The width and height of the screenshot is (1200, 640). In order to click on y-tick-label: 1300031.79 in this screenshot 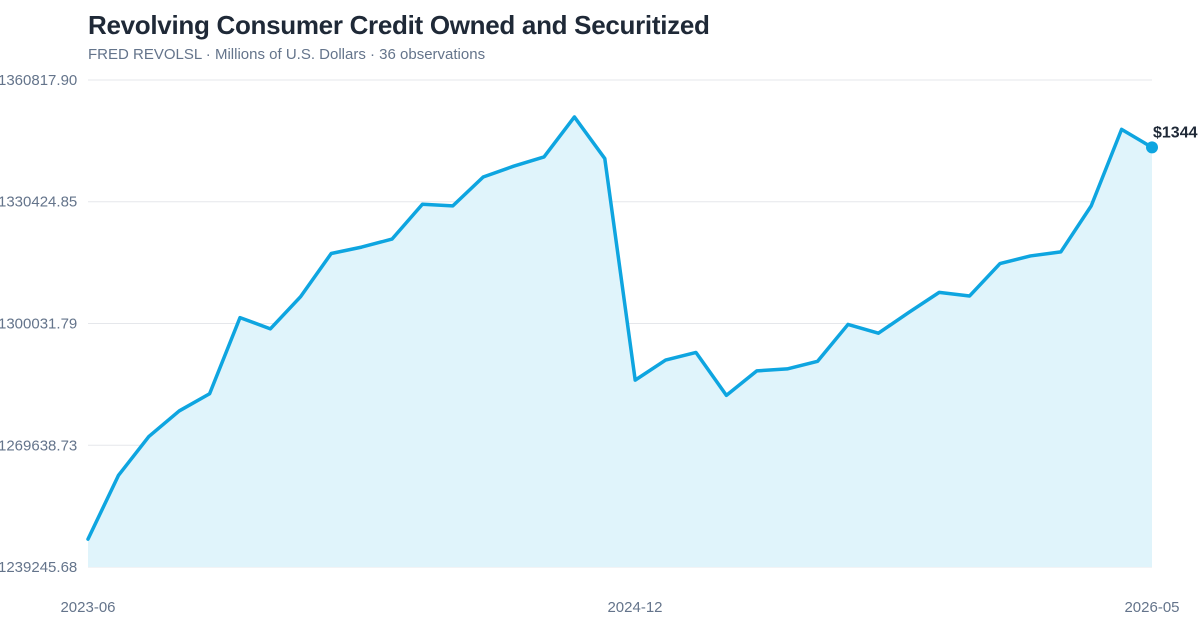, I will do `click(38, 324)`.